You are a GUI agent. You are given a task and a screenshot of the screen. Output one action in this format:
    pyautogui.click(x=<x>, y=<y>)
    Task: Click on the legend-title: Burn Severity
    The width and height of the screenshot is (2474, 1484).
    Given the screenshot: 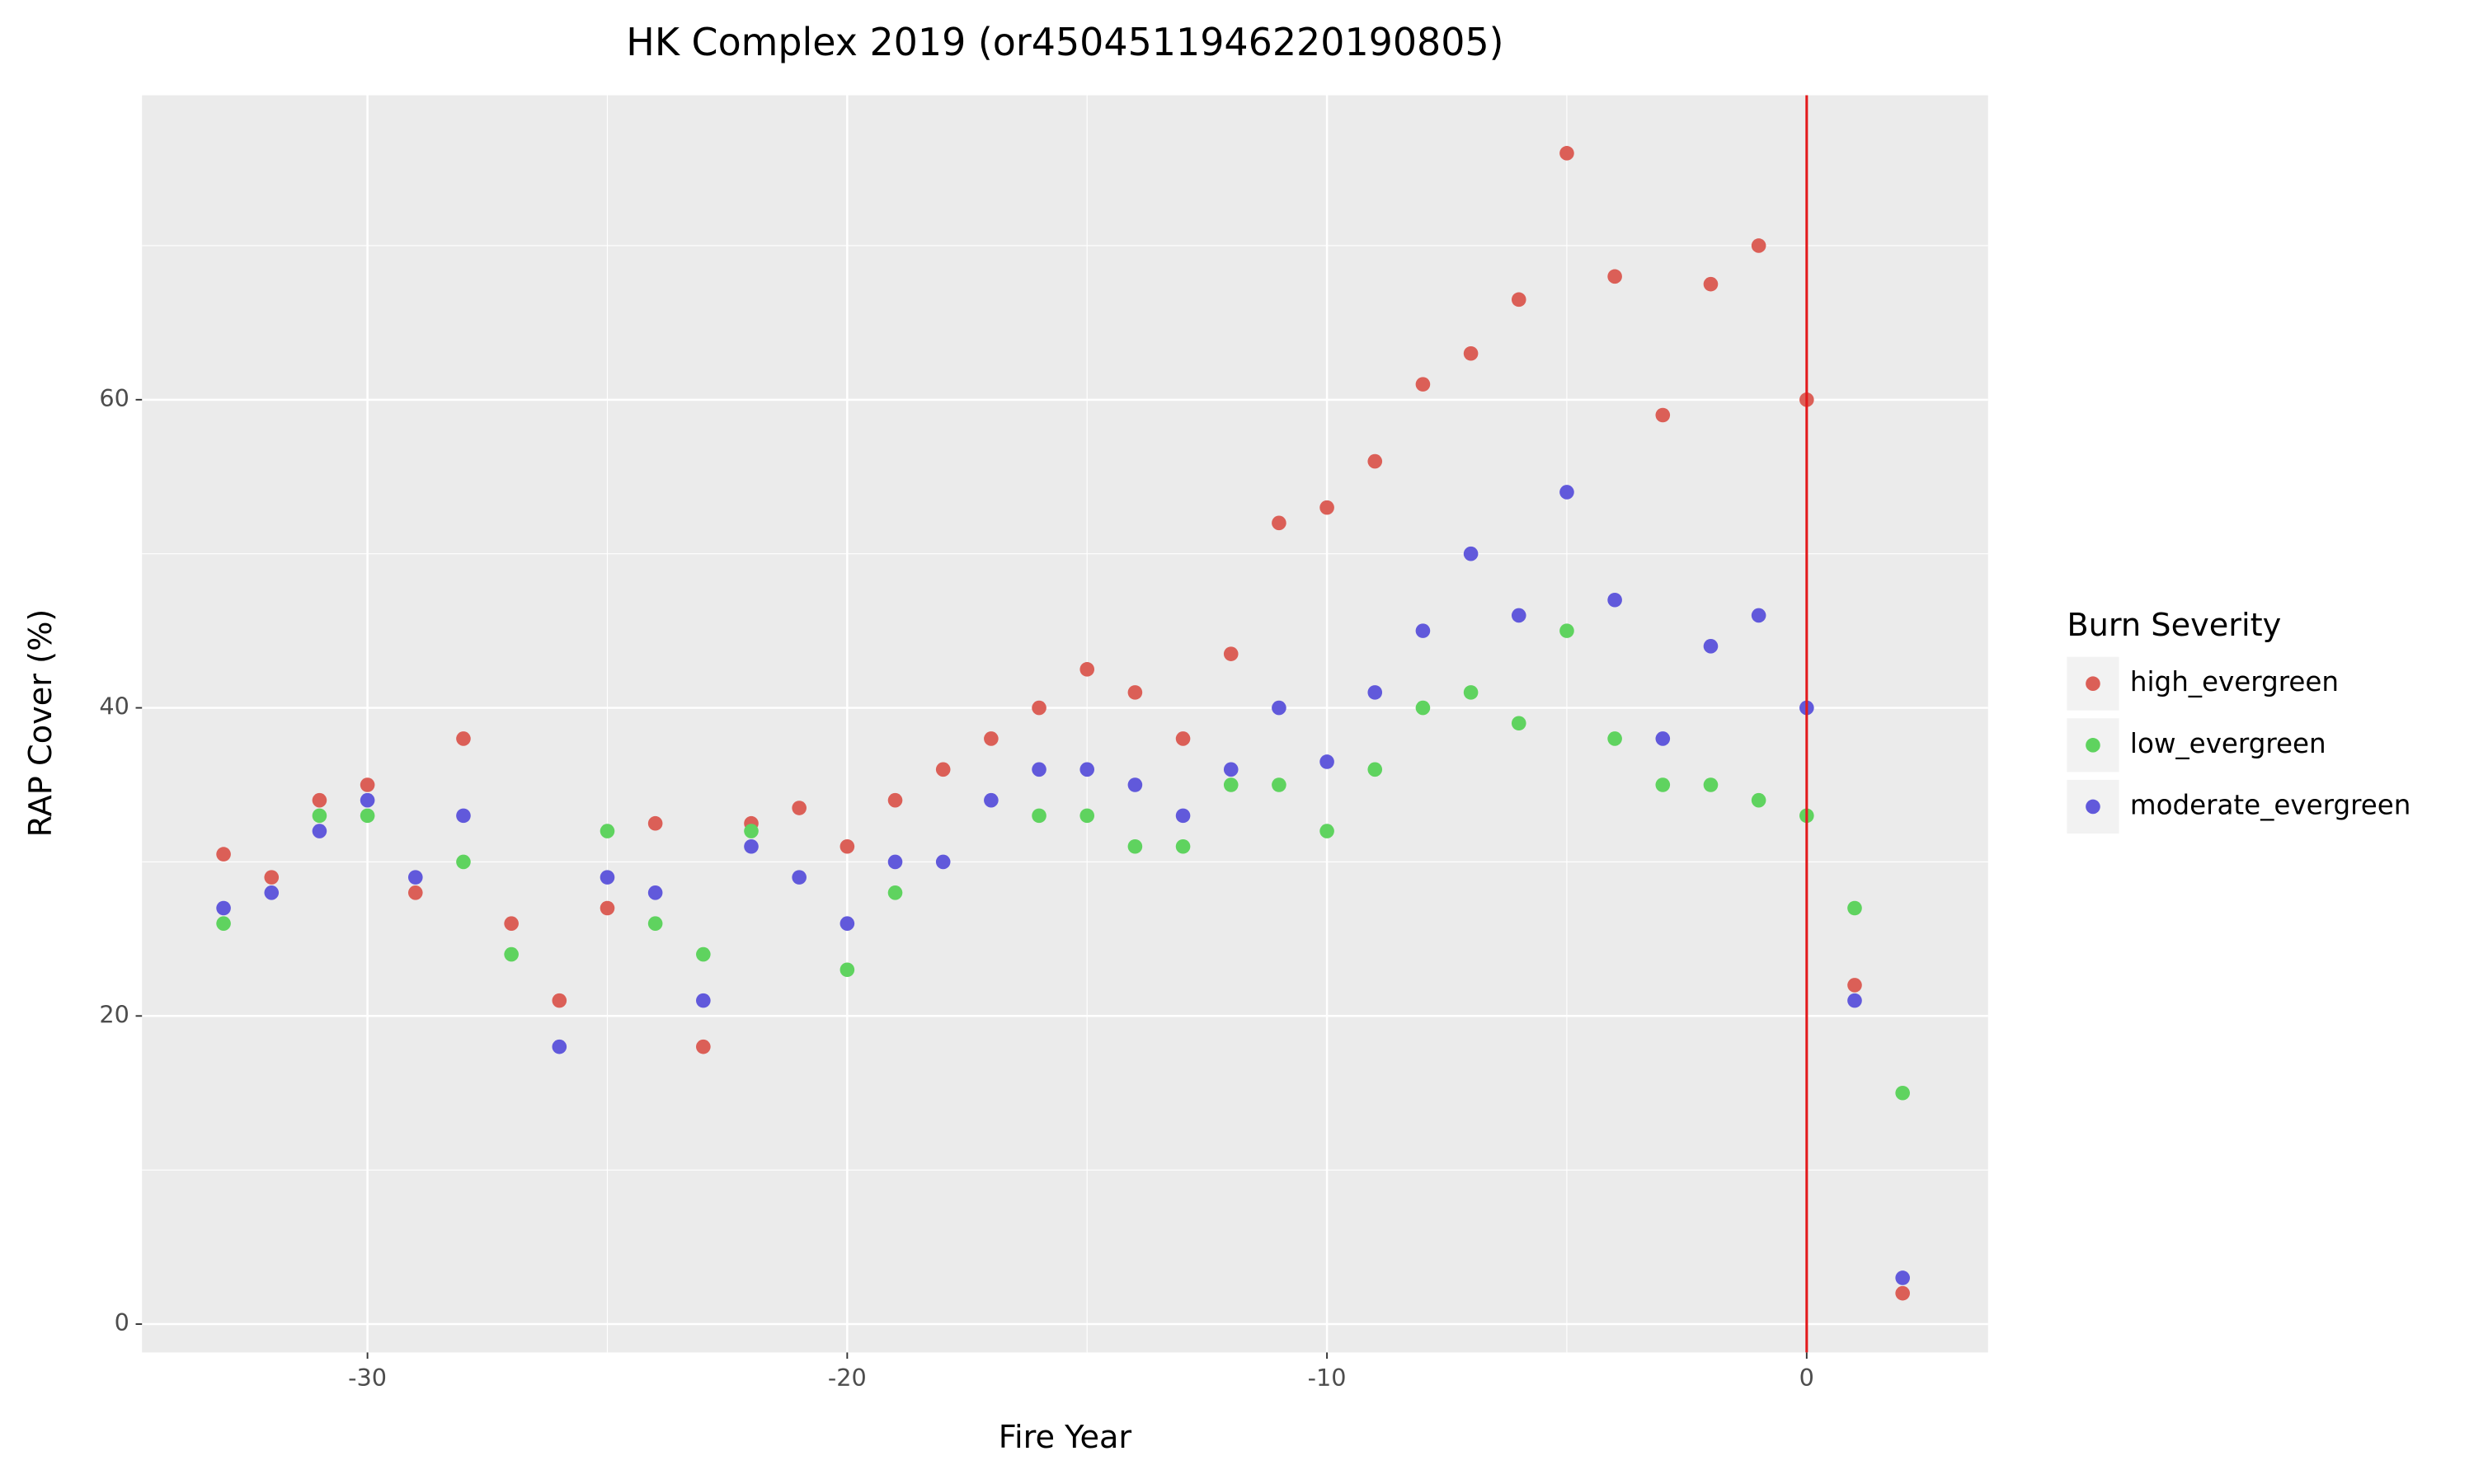 What is the action you would take?
    pyautogui.click(x=2174, y=625)
    